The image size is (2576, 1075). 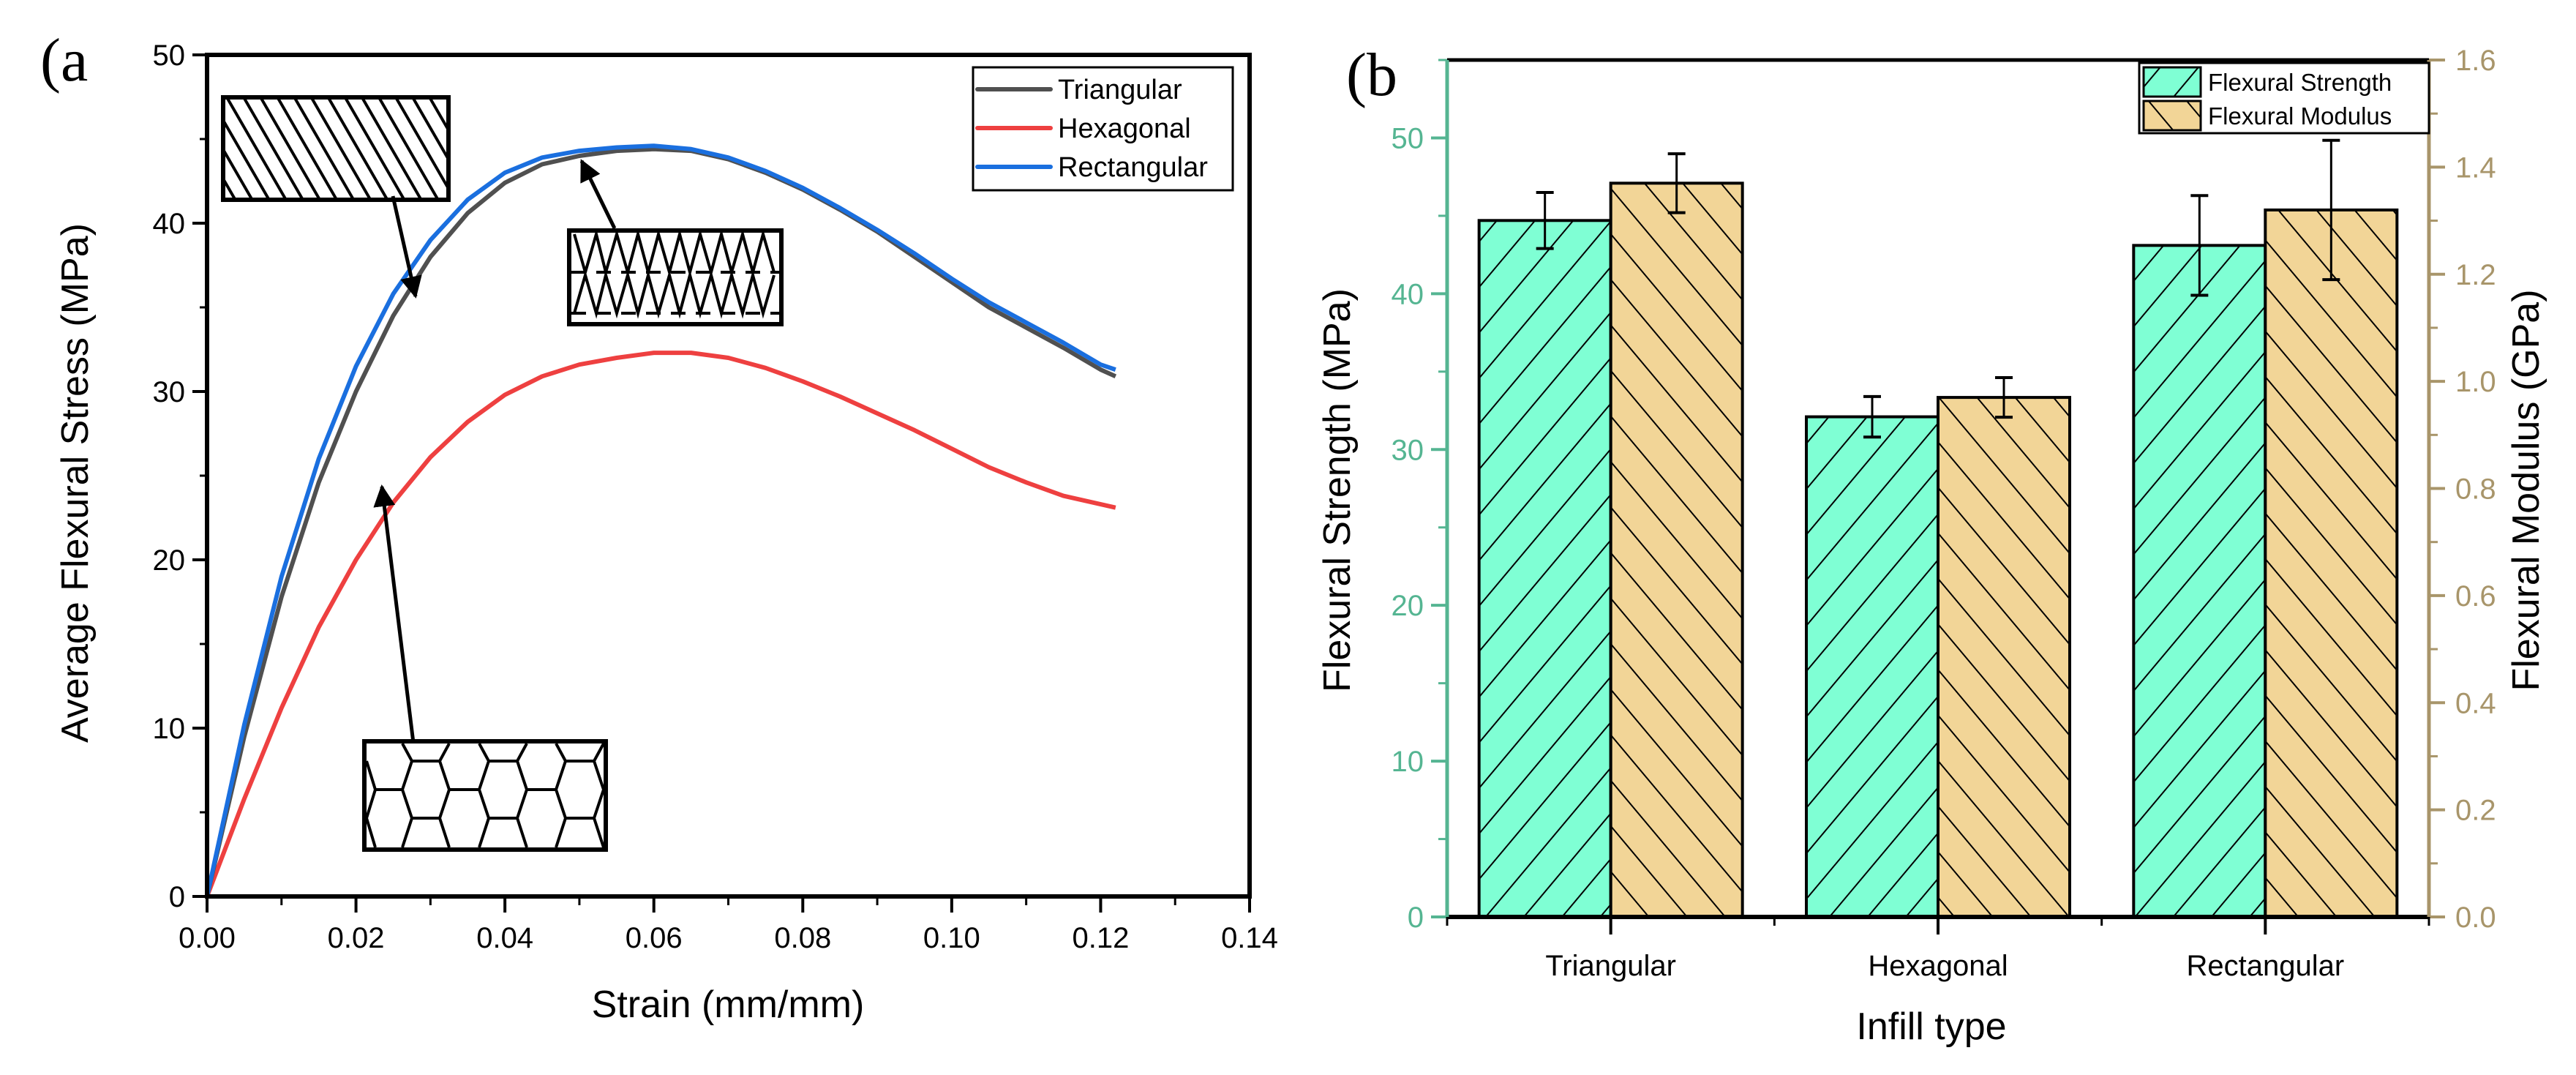 I want to click on a-y-tick-label: 50, so click(x=169, y=56).